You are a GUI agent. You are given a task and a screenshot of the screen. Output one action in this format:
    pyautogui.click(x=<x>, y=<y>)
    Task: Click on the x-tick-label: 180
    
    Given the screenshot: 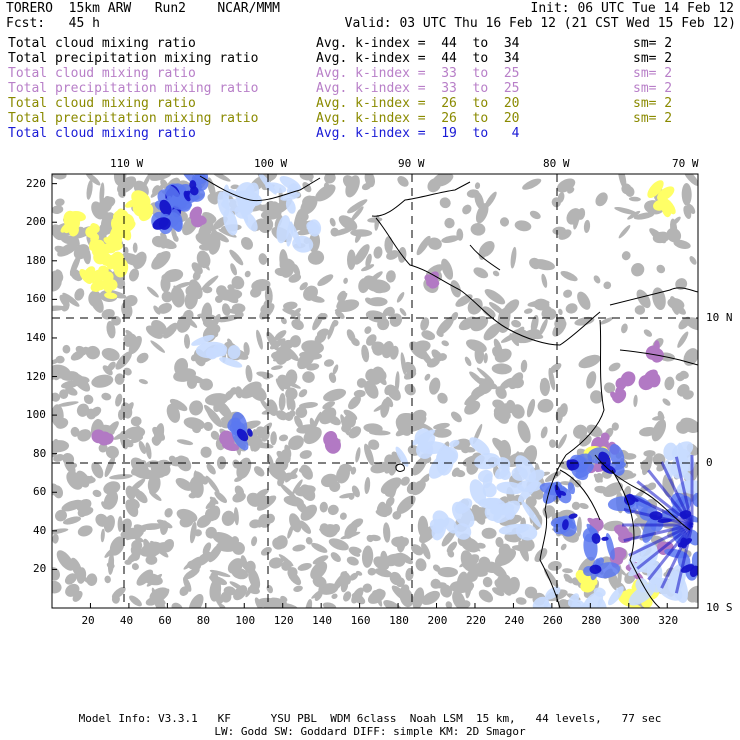 What is the action you would take?
    pyautogui.click(x=399, y=620)
    